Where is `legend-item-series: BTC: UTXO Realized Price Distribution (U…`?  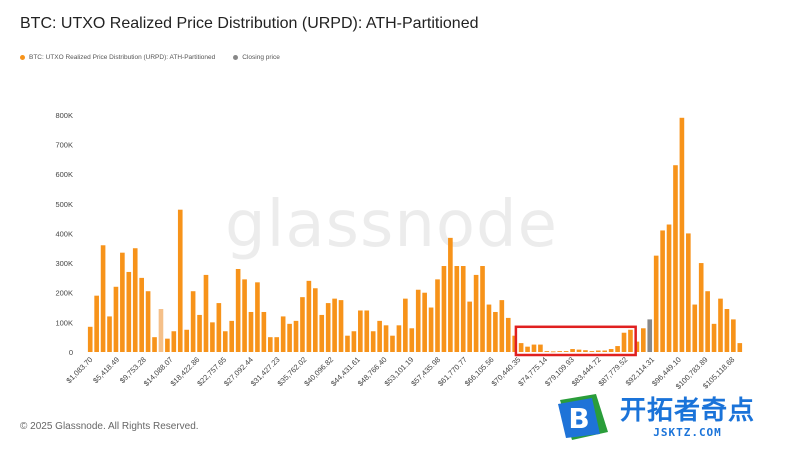
legend-item-series: BTC: UTXO Realized Price Distribution (U… is located at coordinates (117, 57).